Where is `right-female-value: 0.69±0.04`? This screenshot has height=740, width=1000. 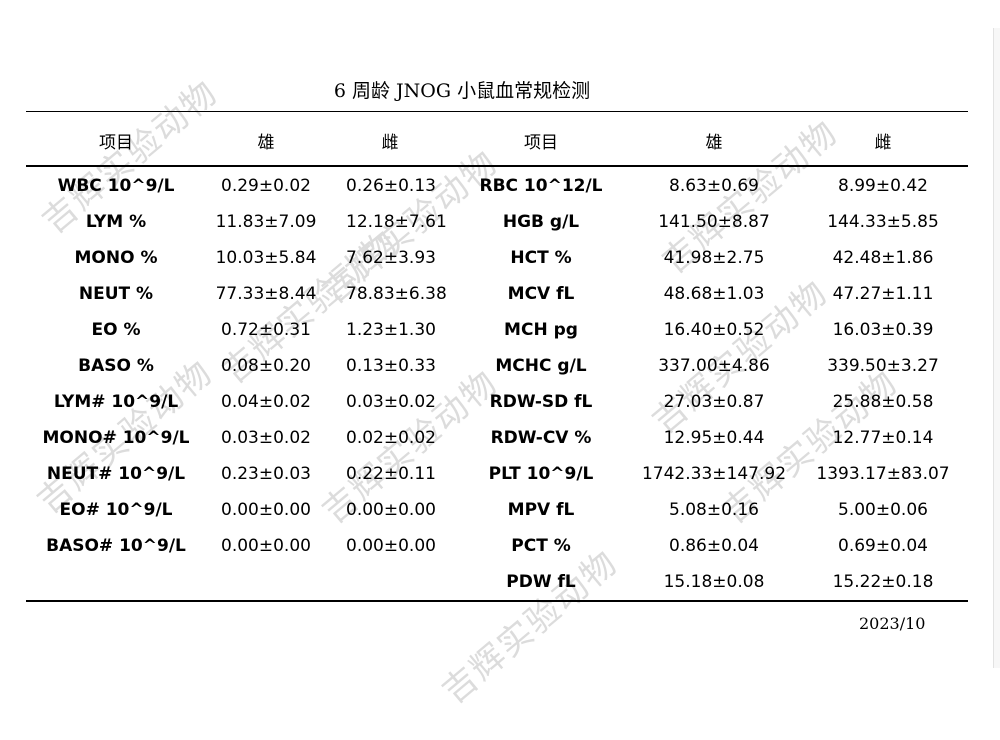
right-female-value: 0.69±0.04 is located at coordinates (883, 546).